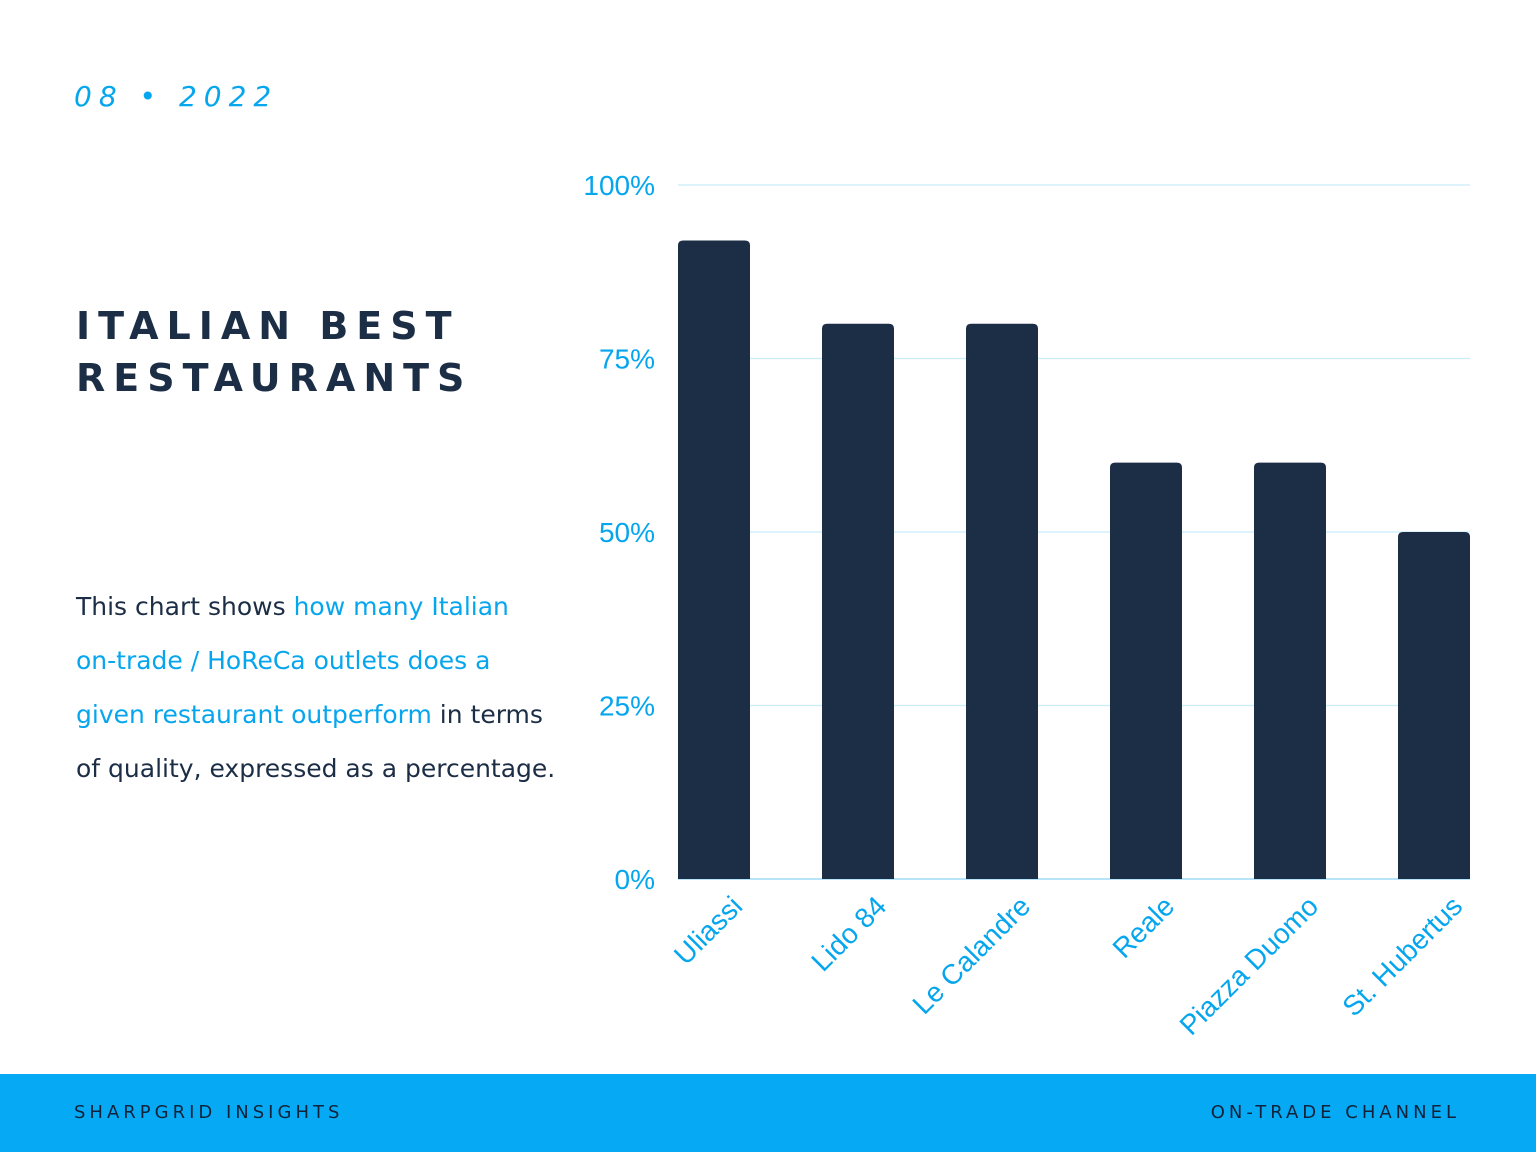 This screenshot has height=1152, width=1536. Describe the element at coordinates (848, 933) in the screenshot. I see `x-tick-label: Lido 84` at that location.